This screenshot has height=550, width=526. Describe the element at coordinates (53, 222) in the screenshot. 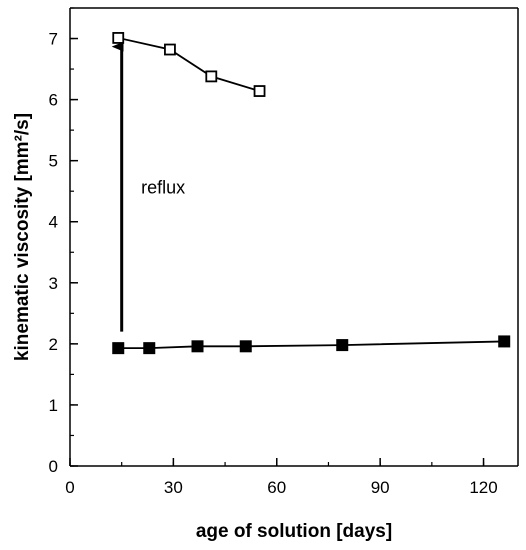

I see `y-tick-label: 4` at that location.